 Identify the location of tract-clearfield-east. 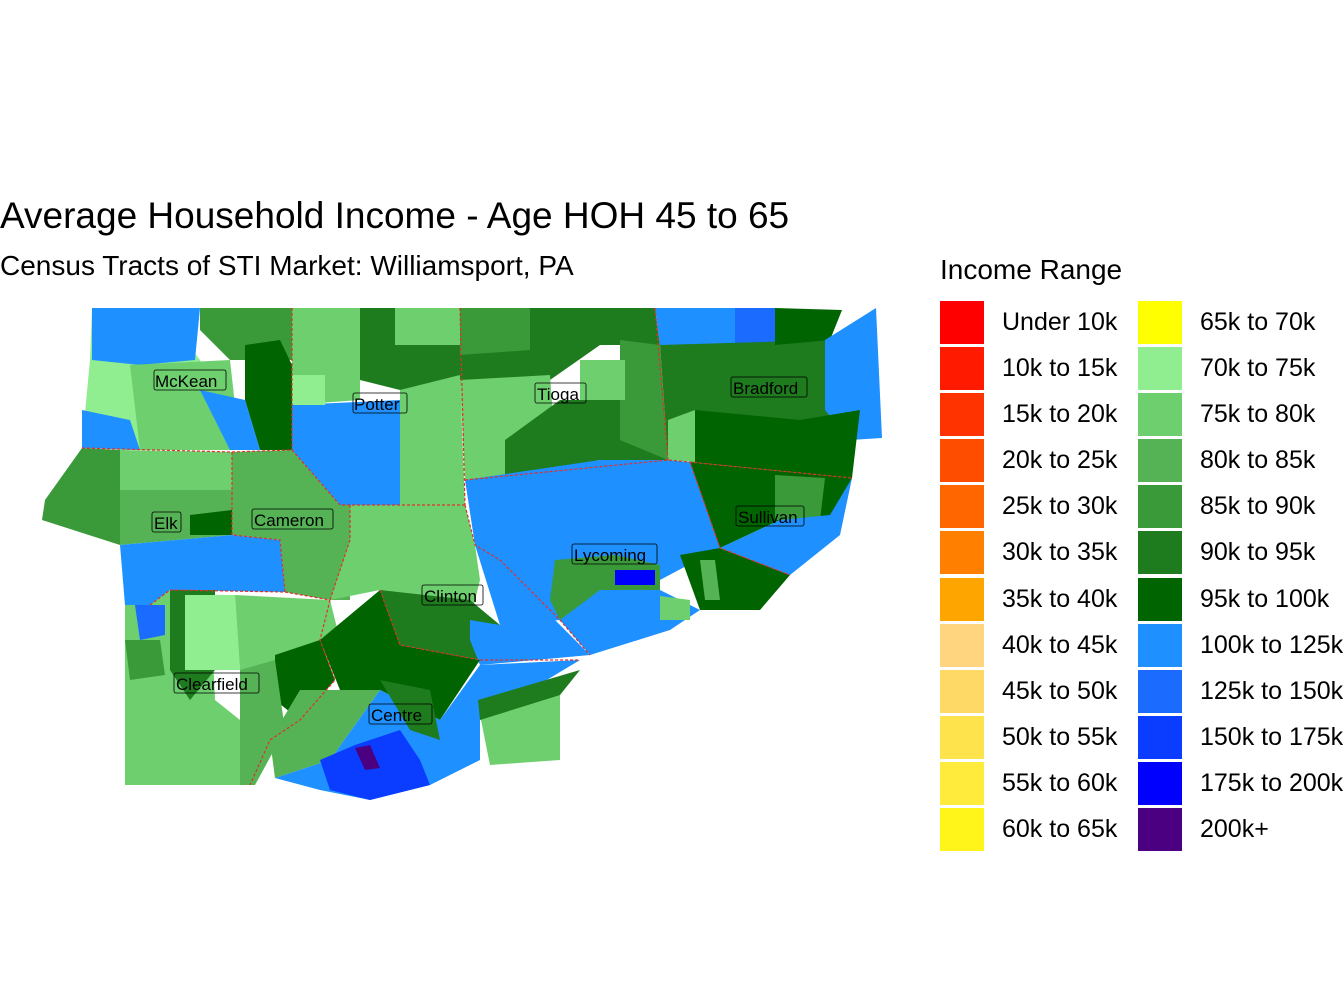
(305, 680).